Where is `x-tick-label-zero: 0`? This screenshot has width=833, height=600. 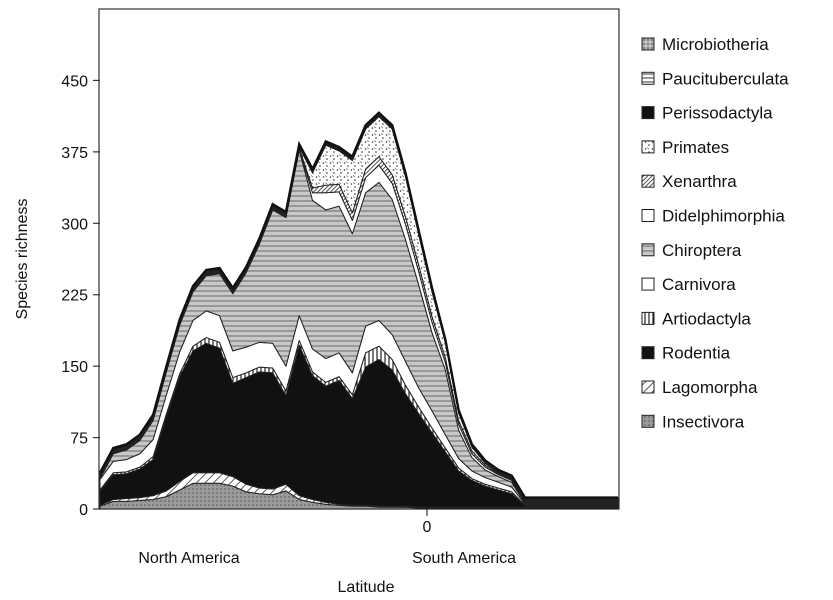
x-tick-label-zero: 0 is located at coordinates (427, 527).